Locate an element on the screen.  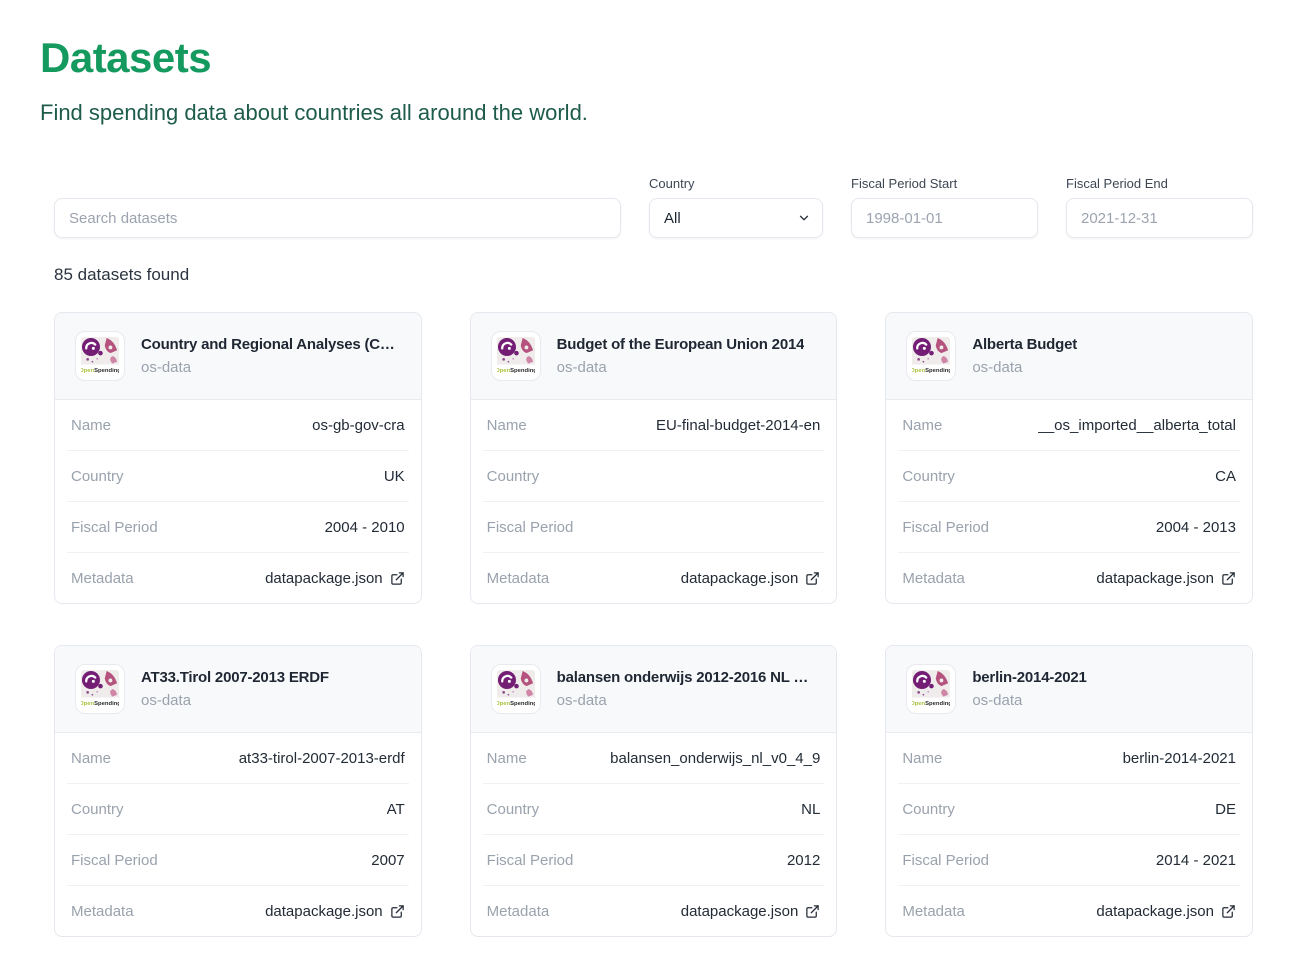
country-row: Country CA is located at coordinates (1069, 476).